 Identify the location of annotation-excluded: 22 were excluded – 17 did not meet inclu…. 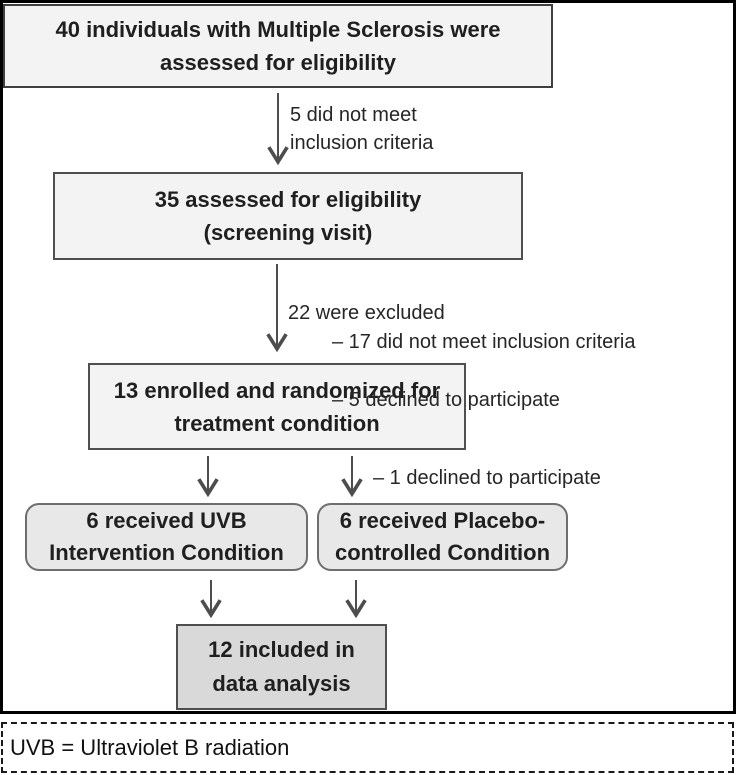
(462, 357).